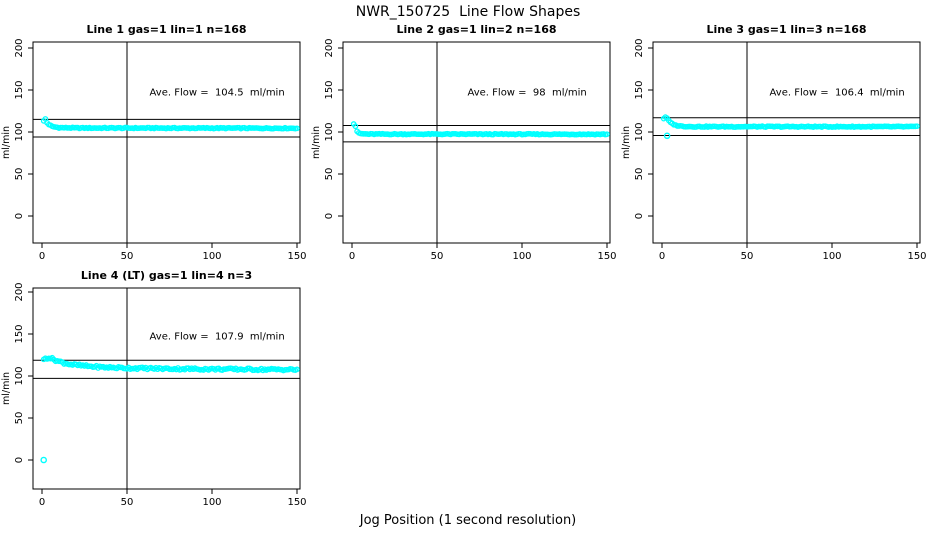 This screenshot has width=936, height=540. What do you see at coordinates (468, 520) in the screenshot?
I see `x-axis-label: Jog Position (1 second resolution)` at bounding box center [468, 520].